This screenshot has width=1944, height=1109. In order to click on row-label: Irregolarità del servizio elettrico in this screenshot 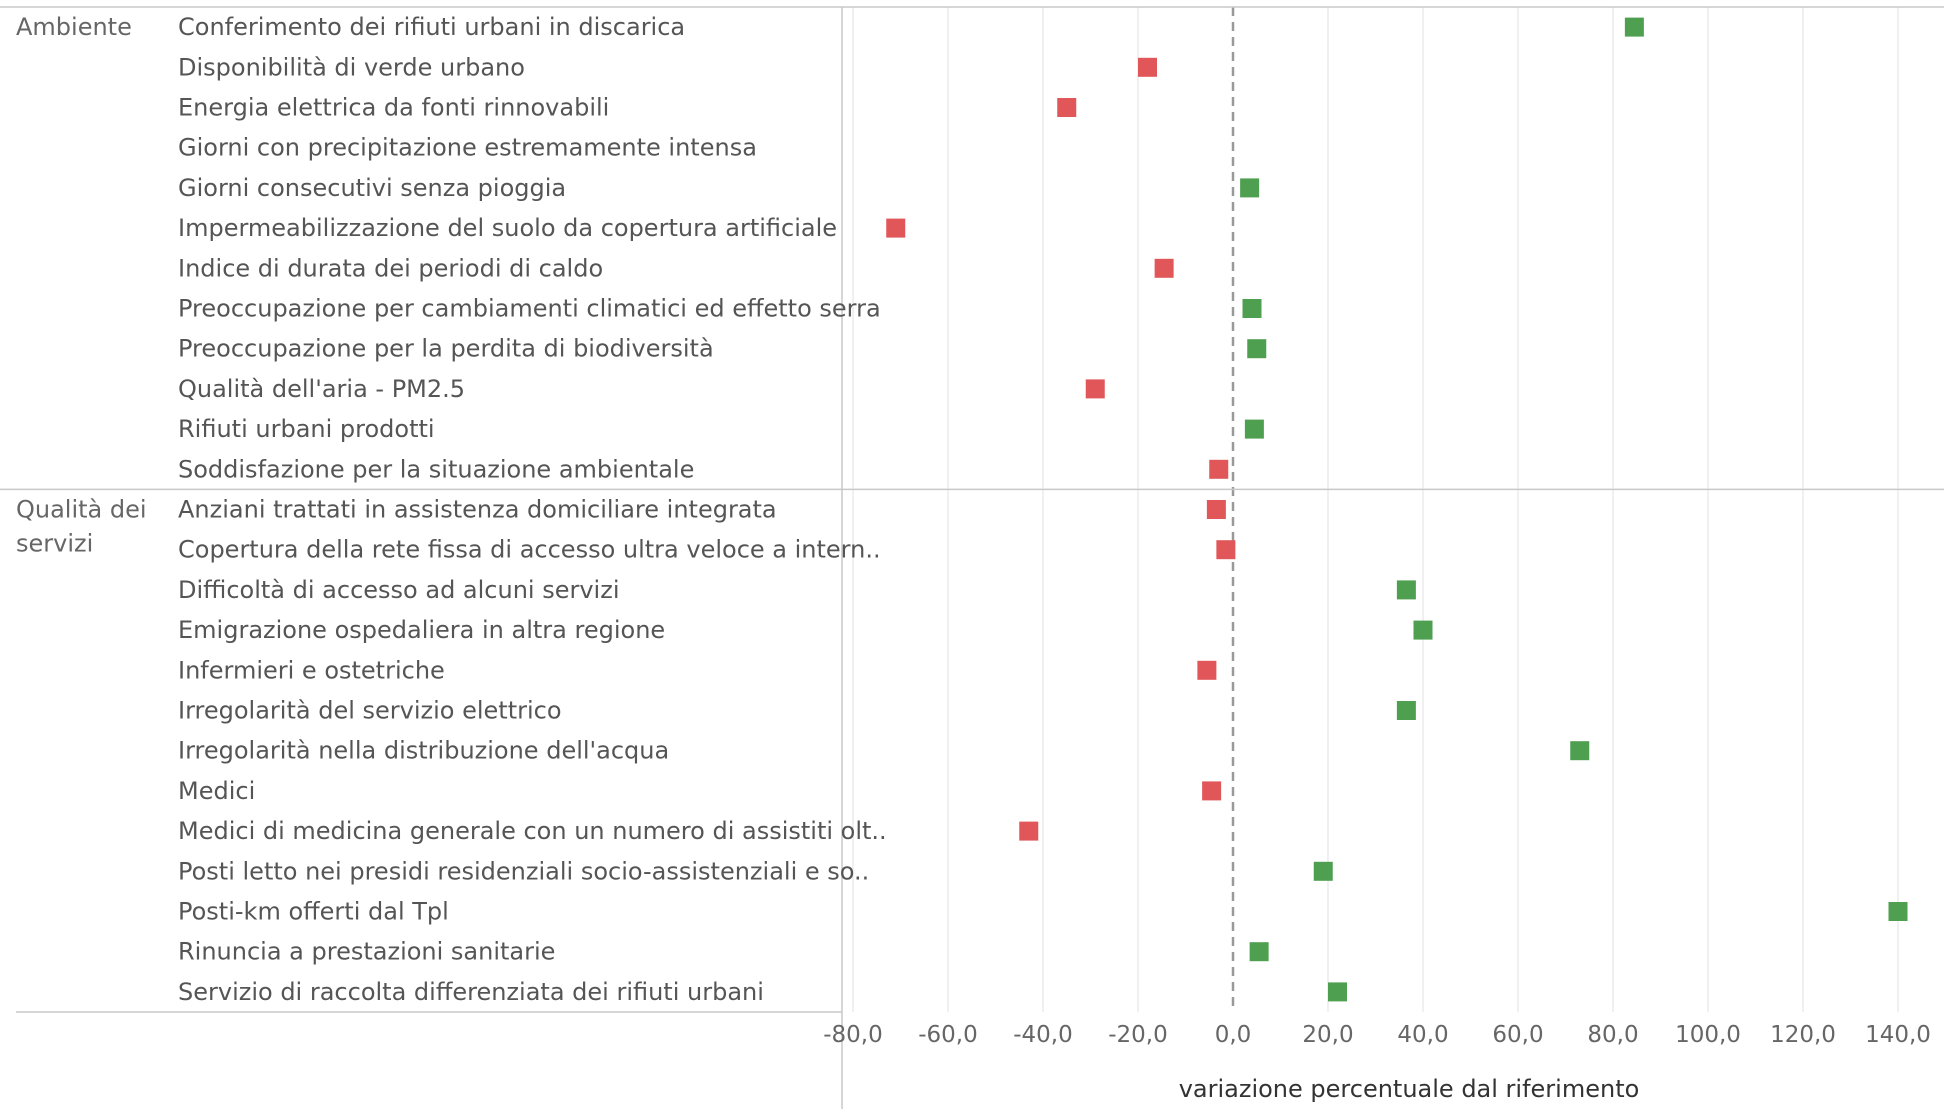, I will do `click(370, 711)`.